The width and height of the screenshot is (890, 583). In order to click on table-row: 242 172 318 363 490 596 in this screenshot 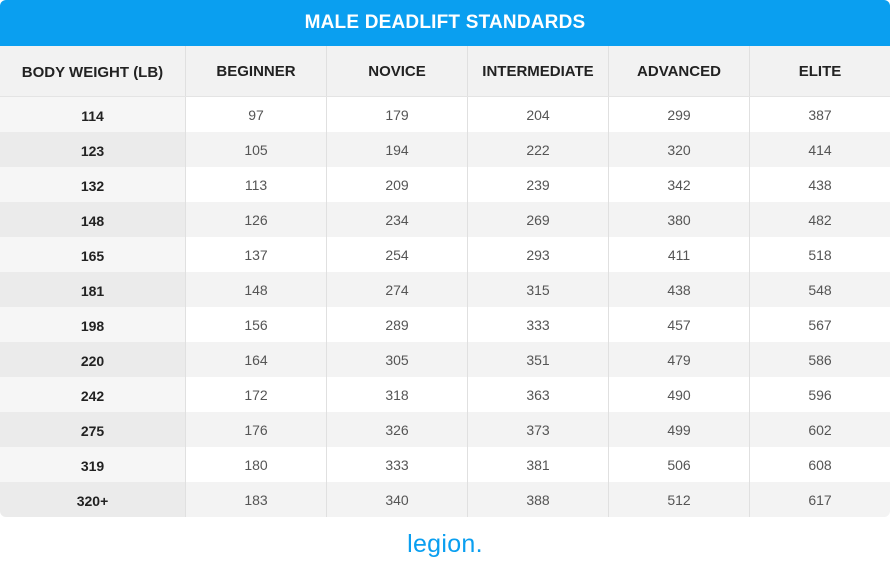, I will do `click(445, 394)`.